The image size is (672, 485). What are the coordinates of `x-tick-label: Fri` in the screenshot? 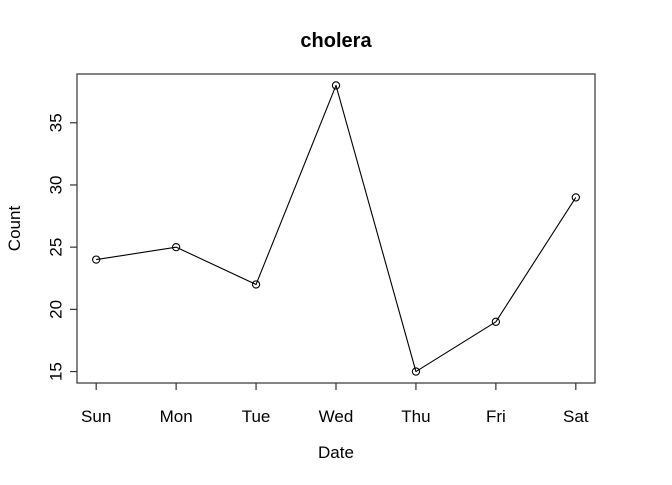 It's located at (496, 416).